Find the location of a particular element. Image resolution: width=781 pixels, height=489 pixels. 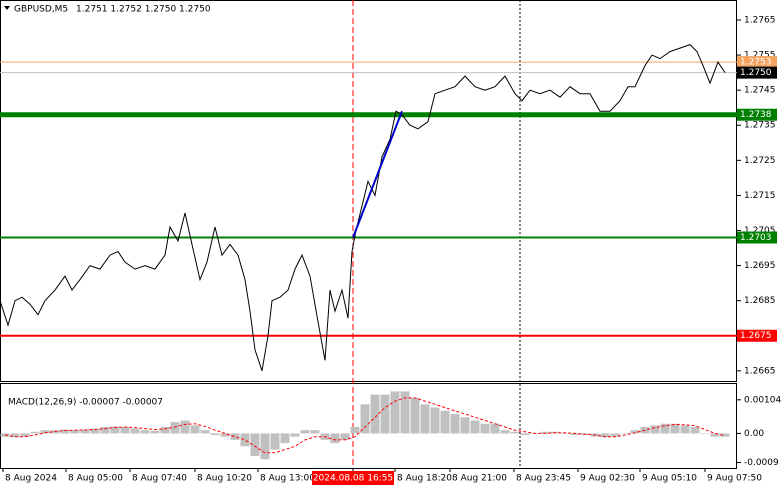

y-tick-label: 1.2685 is located at coordinates (760, 301).